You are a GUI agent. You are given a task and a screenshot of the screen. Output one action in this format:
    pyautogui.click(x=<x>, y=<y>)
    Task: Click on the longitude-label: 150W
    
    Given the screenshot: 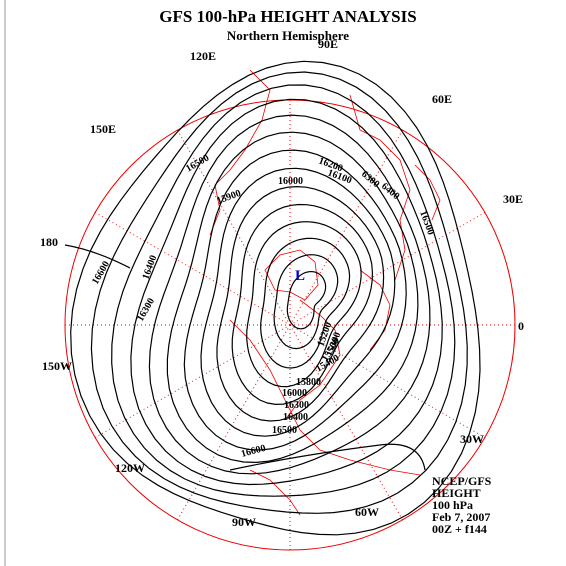 What is the action you would take?
    pyautogui.click(x=57, y=366)
    